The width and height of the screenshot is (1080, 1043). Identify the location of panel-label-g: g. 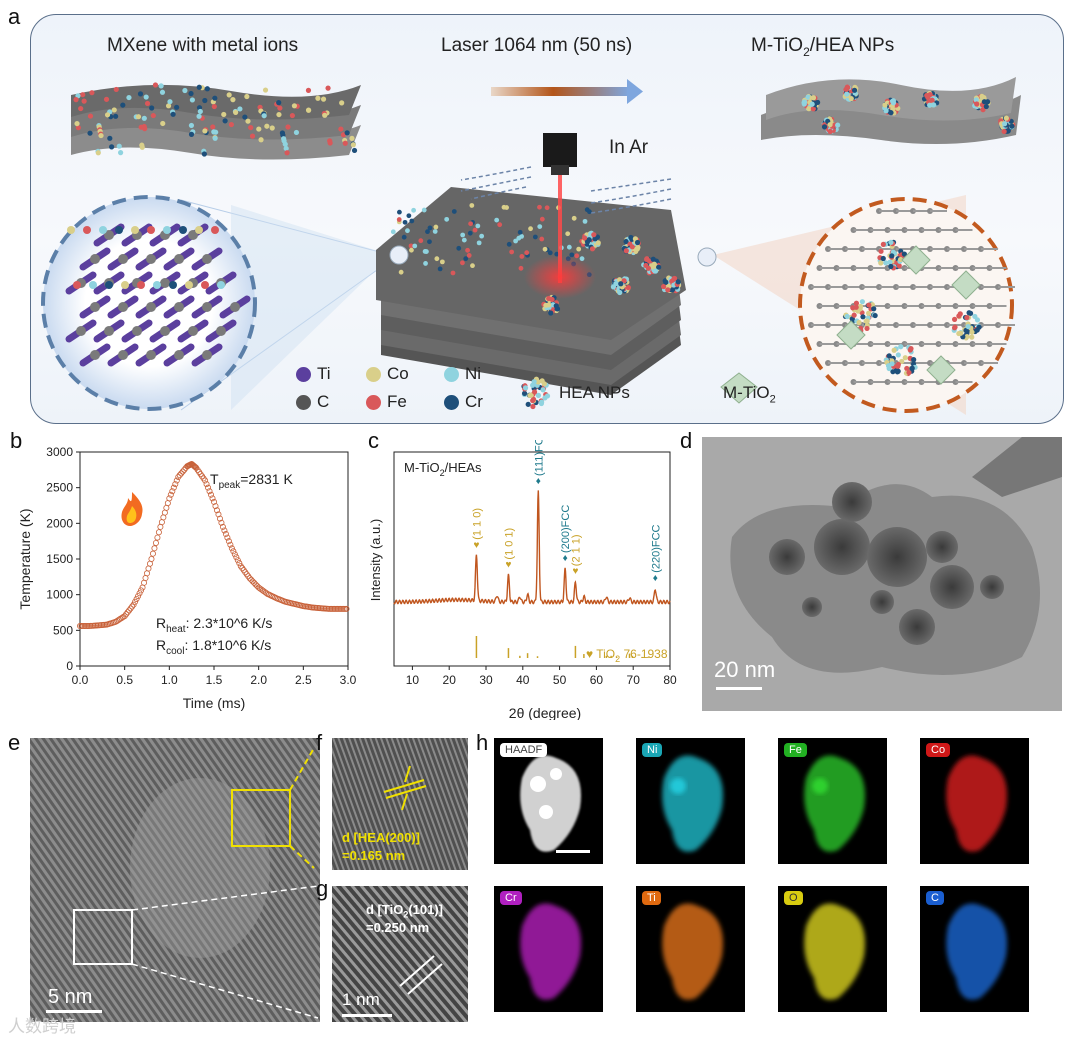
(322, 888).